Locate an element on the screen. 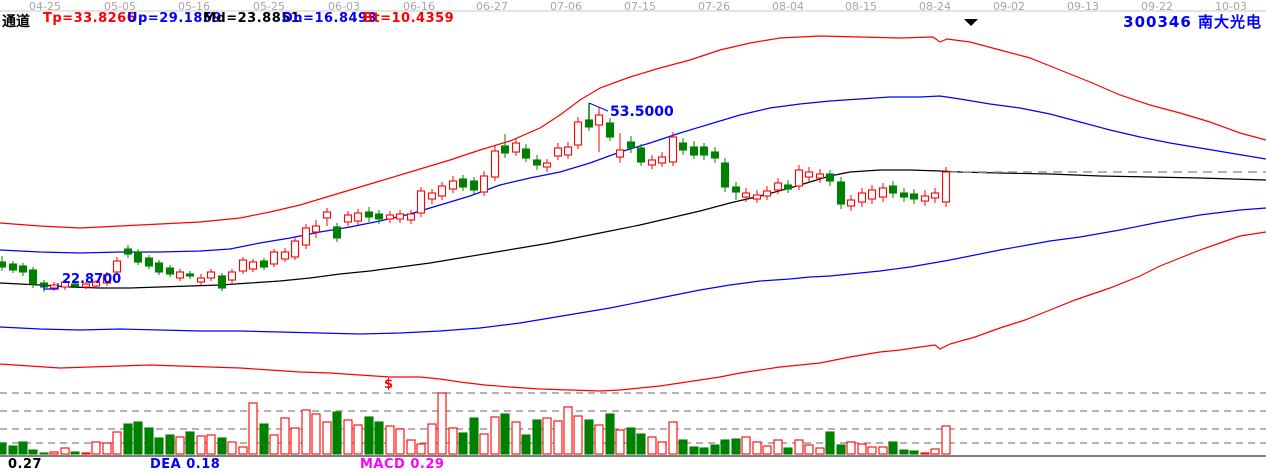  date-label: 09-22 is located at coordinates (1157, 6).